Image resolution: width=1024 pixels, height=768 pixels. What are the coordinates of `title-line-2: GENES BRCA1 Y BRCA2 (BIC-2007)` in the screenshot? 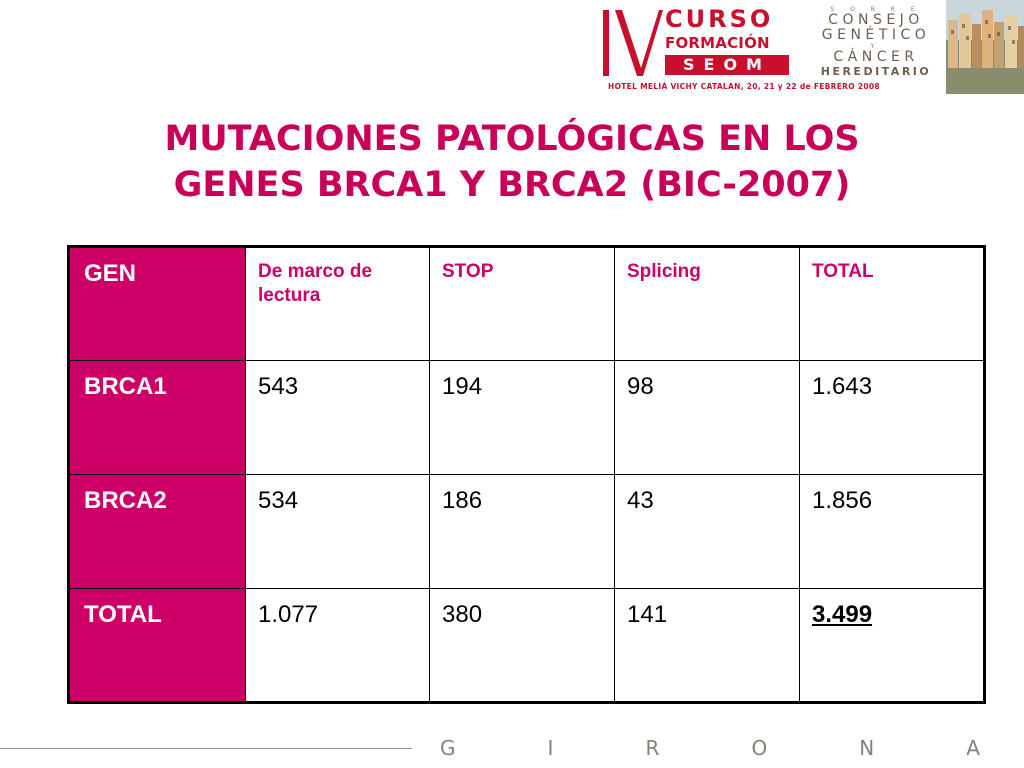 It's located at (512, 185).